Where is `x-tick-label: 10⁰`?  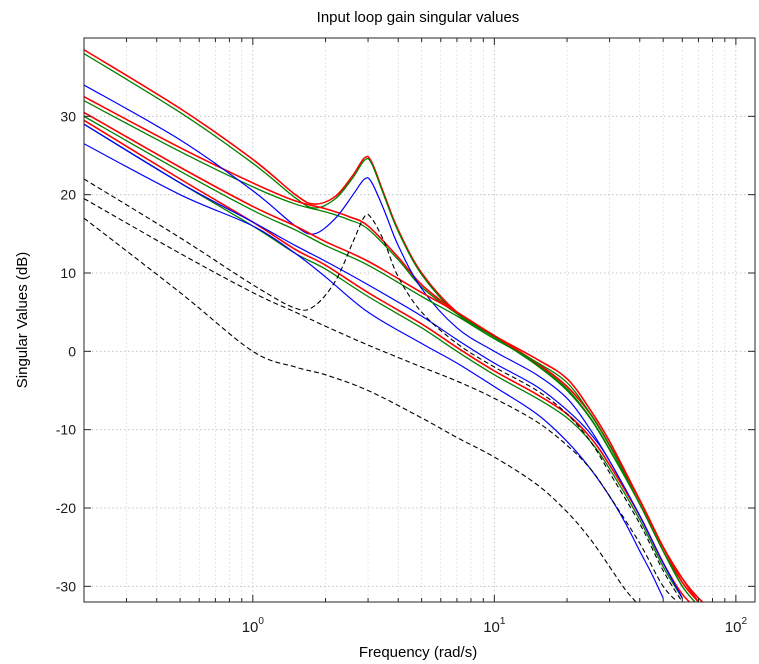 x-tick-label: 10⁰ is located at coordinates (253, 626).